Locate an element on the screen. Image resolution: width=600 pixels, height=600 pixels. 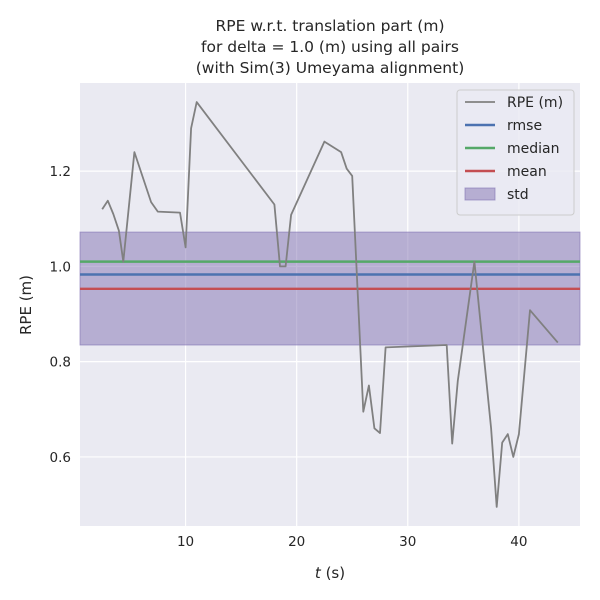
stat-lines-layer is located at coordinates (330, 275).